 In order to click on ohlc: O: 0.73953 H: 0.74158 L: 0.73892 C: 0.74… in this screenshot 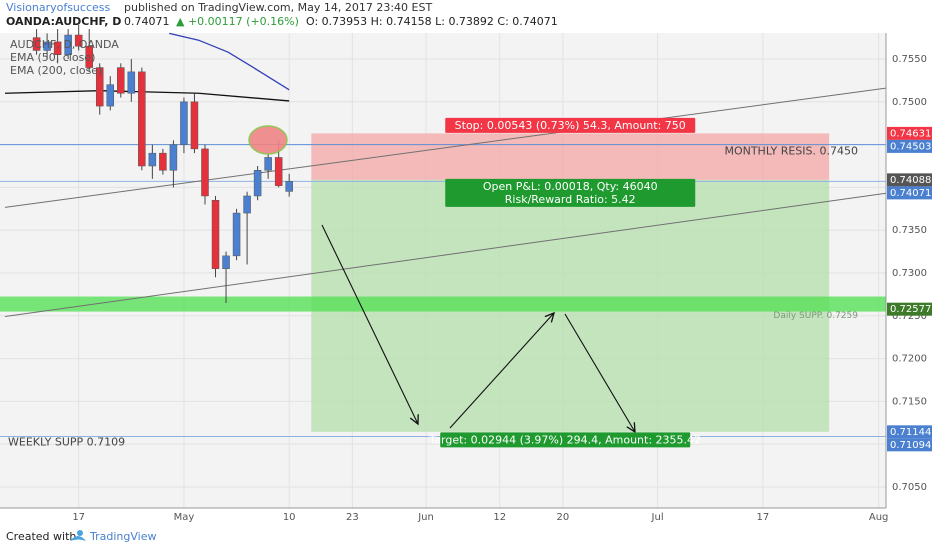, I will do `click(432, 21)`.